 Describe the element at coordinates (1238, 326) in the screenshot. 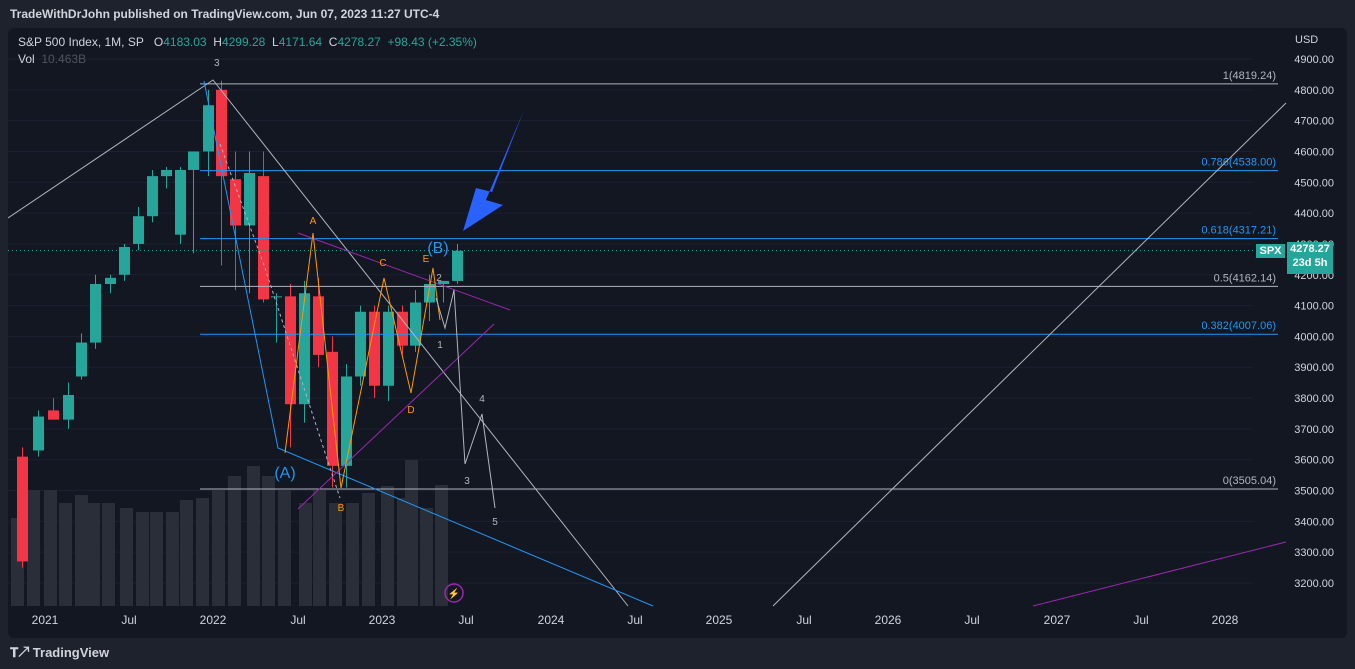

I see `fib-level-label: 0.382(4007.06)` at that location.